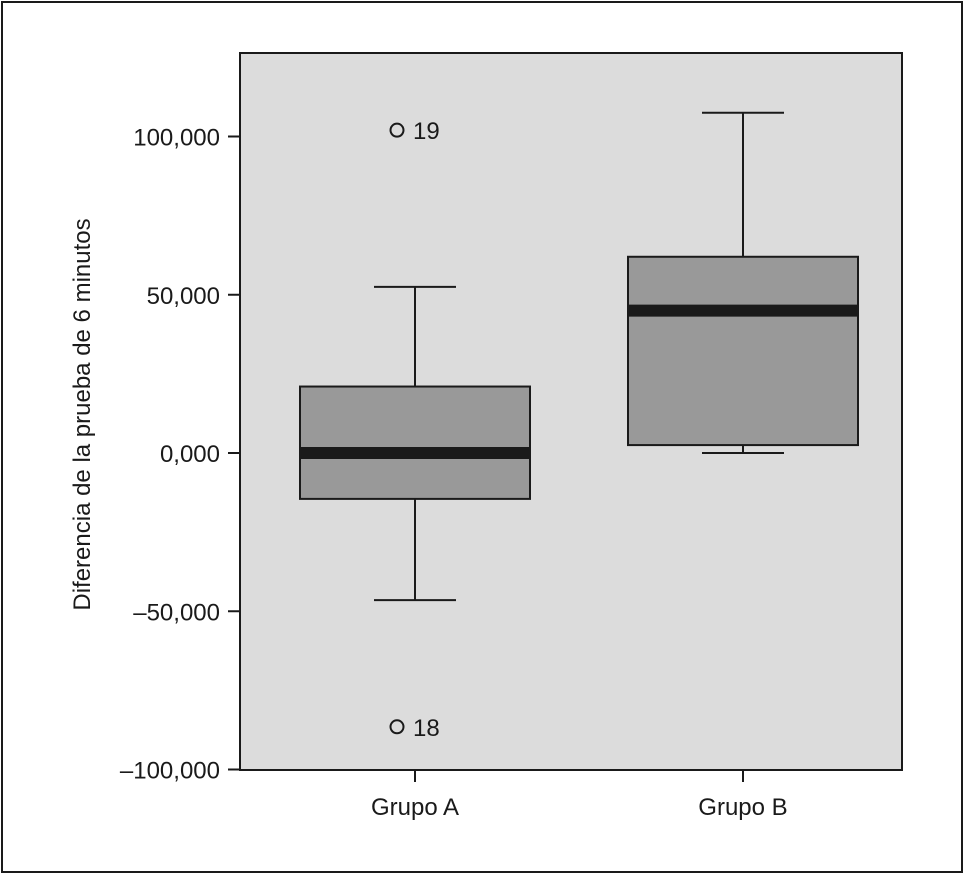  What do you see at coordinates (82, 414) in the screenshot?
I see `y-axis-title: Diferencia de la prueba de 6 minutos` at bounding box center [82, 414].